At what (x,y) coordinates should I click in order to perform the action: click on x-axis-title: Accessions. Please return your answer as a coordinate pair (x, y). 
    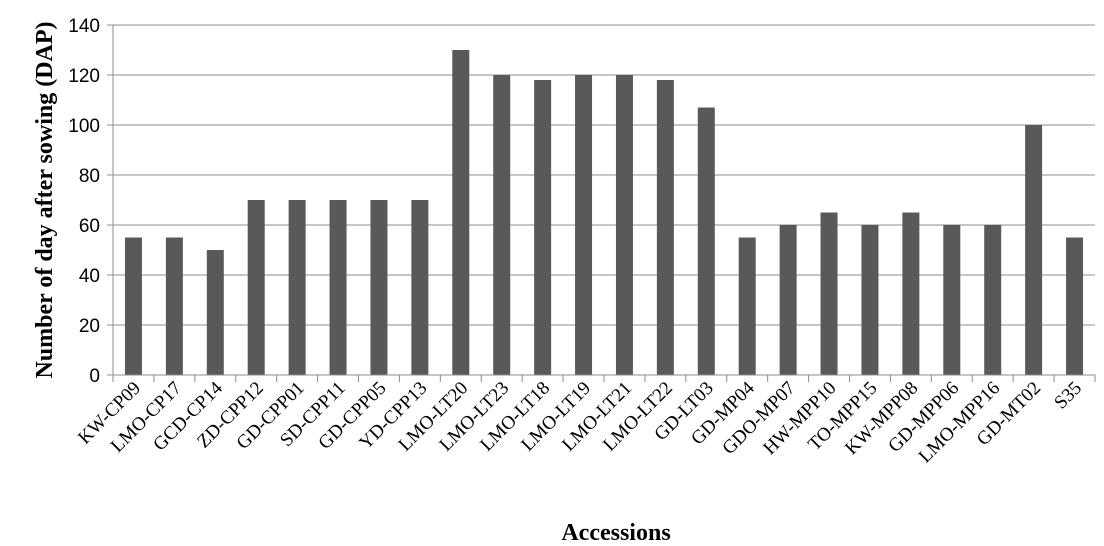
    Looking at the image, I should click on (615, 533).